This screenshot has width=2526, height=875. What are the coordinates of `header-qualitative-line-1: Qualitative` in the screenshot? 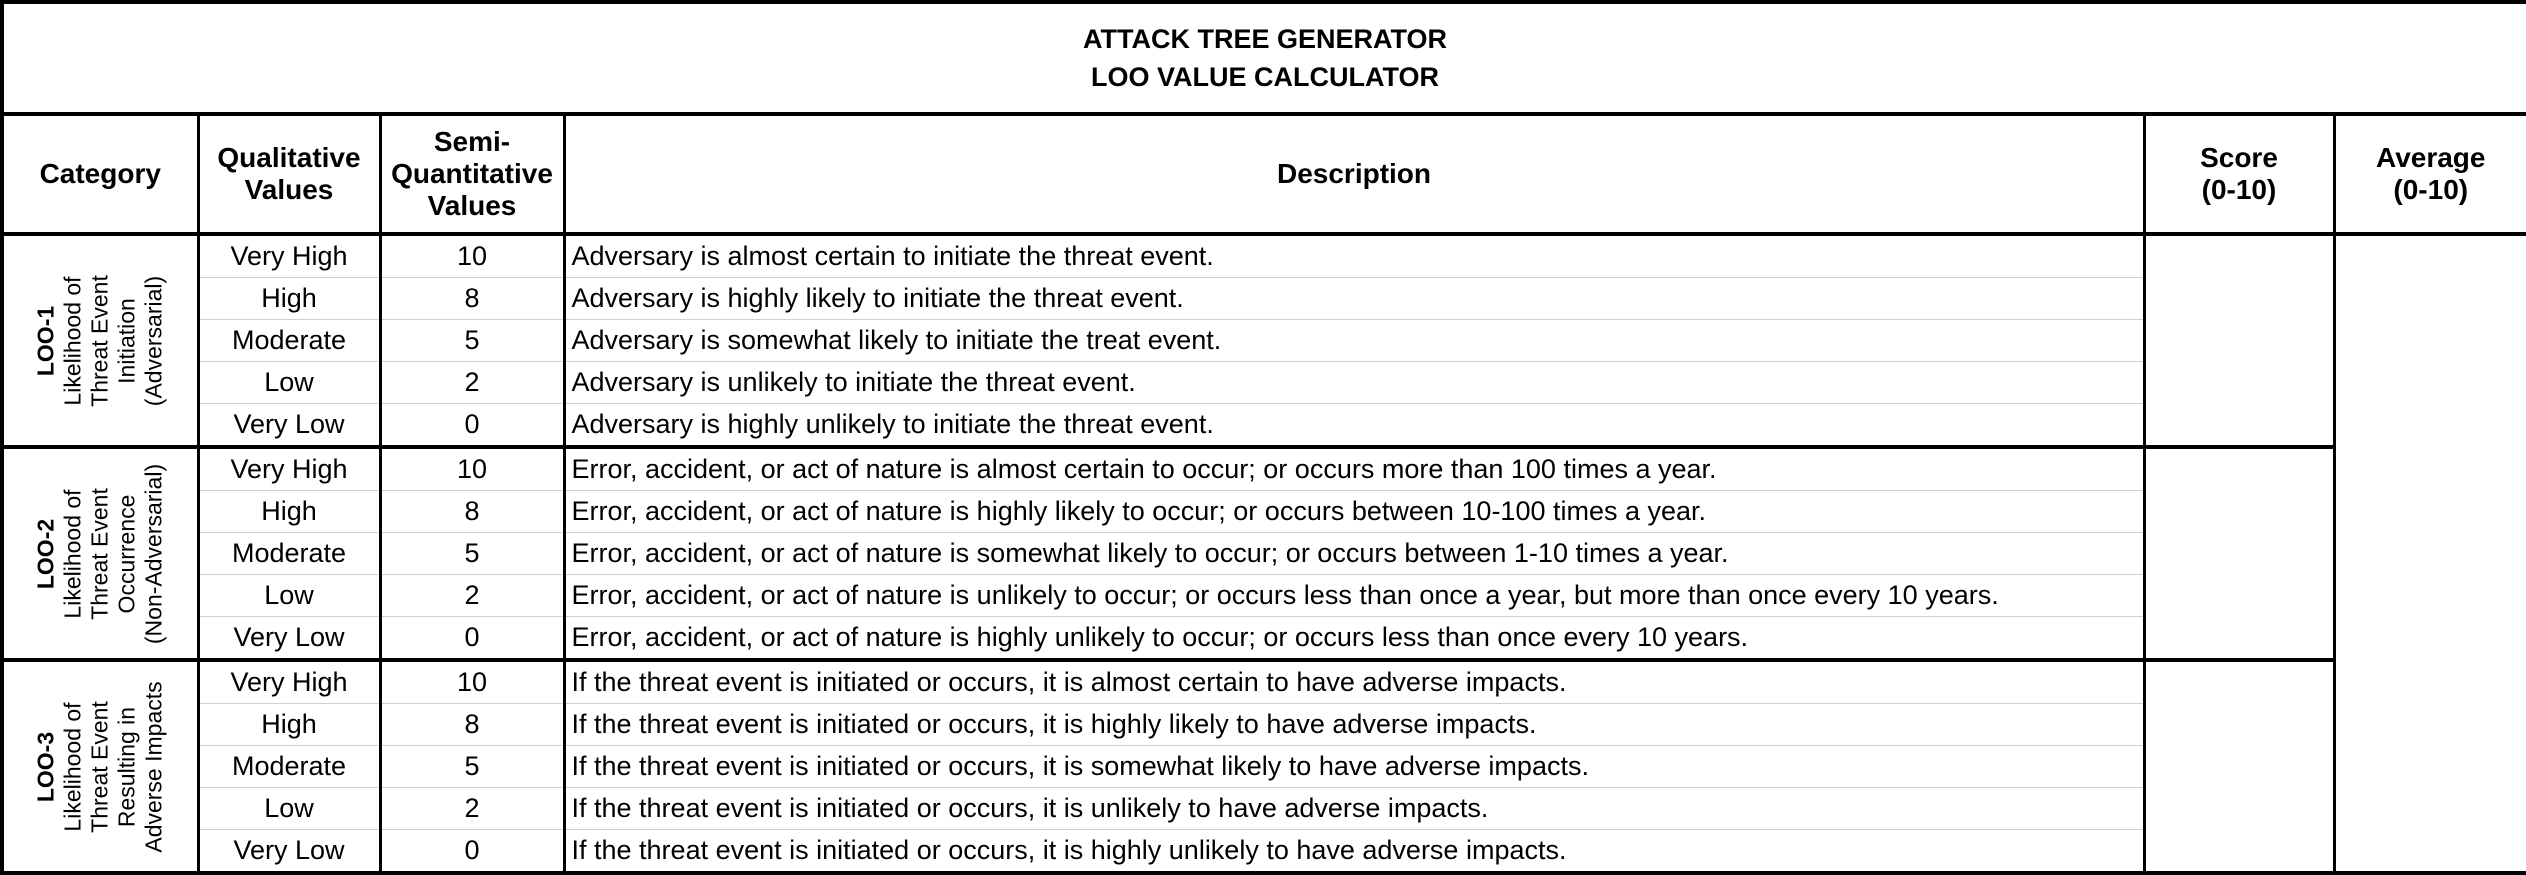 It's located at (289, 158).